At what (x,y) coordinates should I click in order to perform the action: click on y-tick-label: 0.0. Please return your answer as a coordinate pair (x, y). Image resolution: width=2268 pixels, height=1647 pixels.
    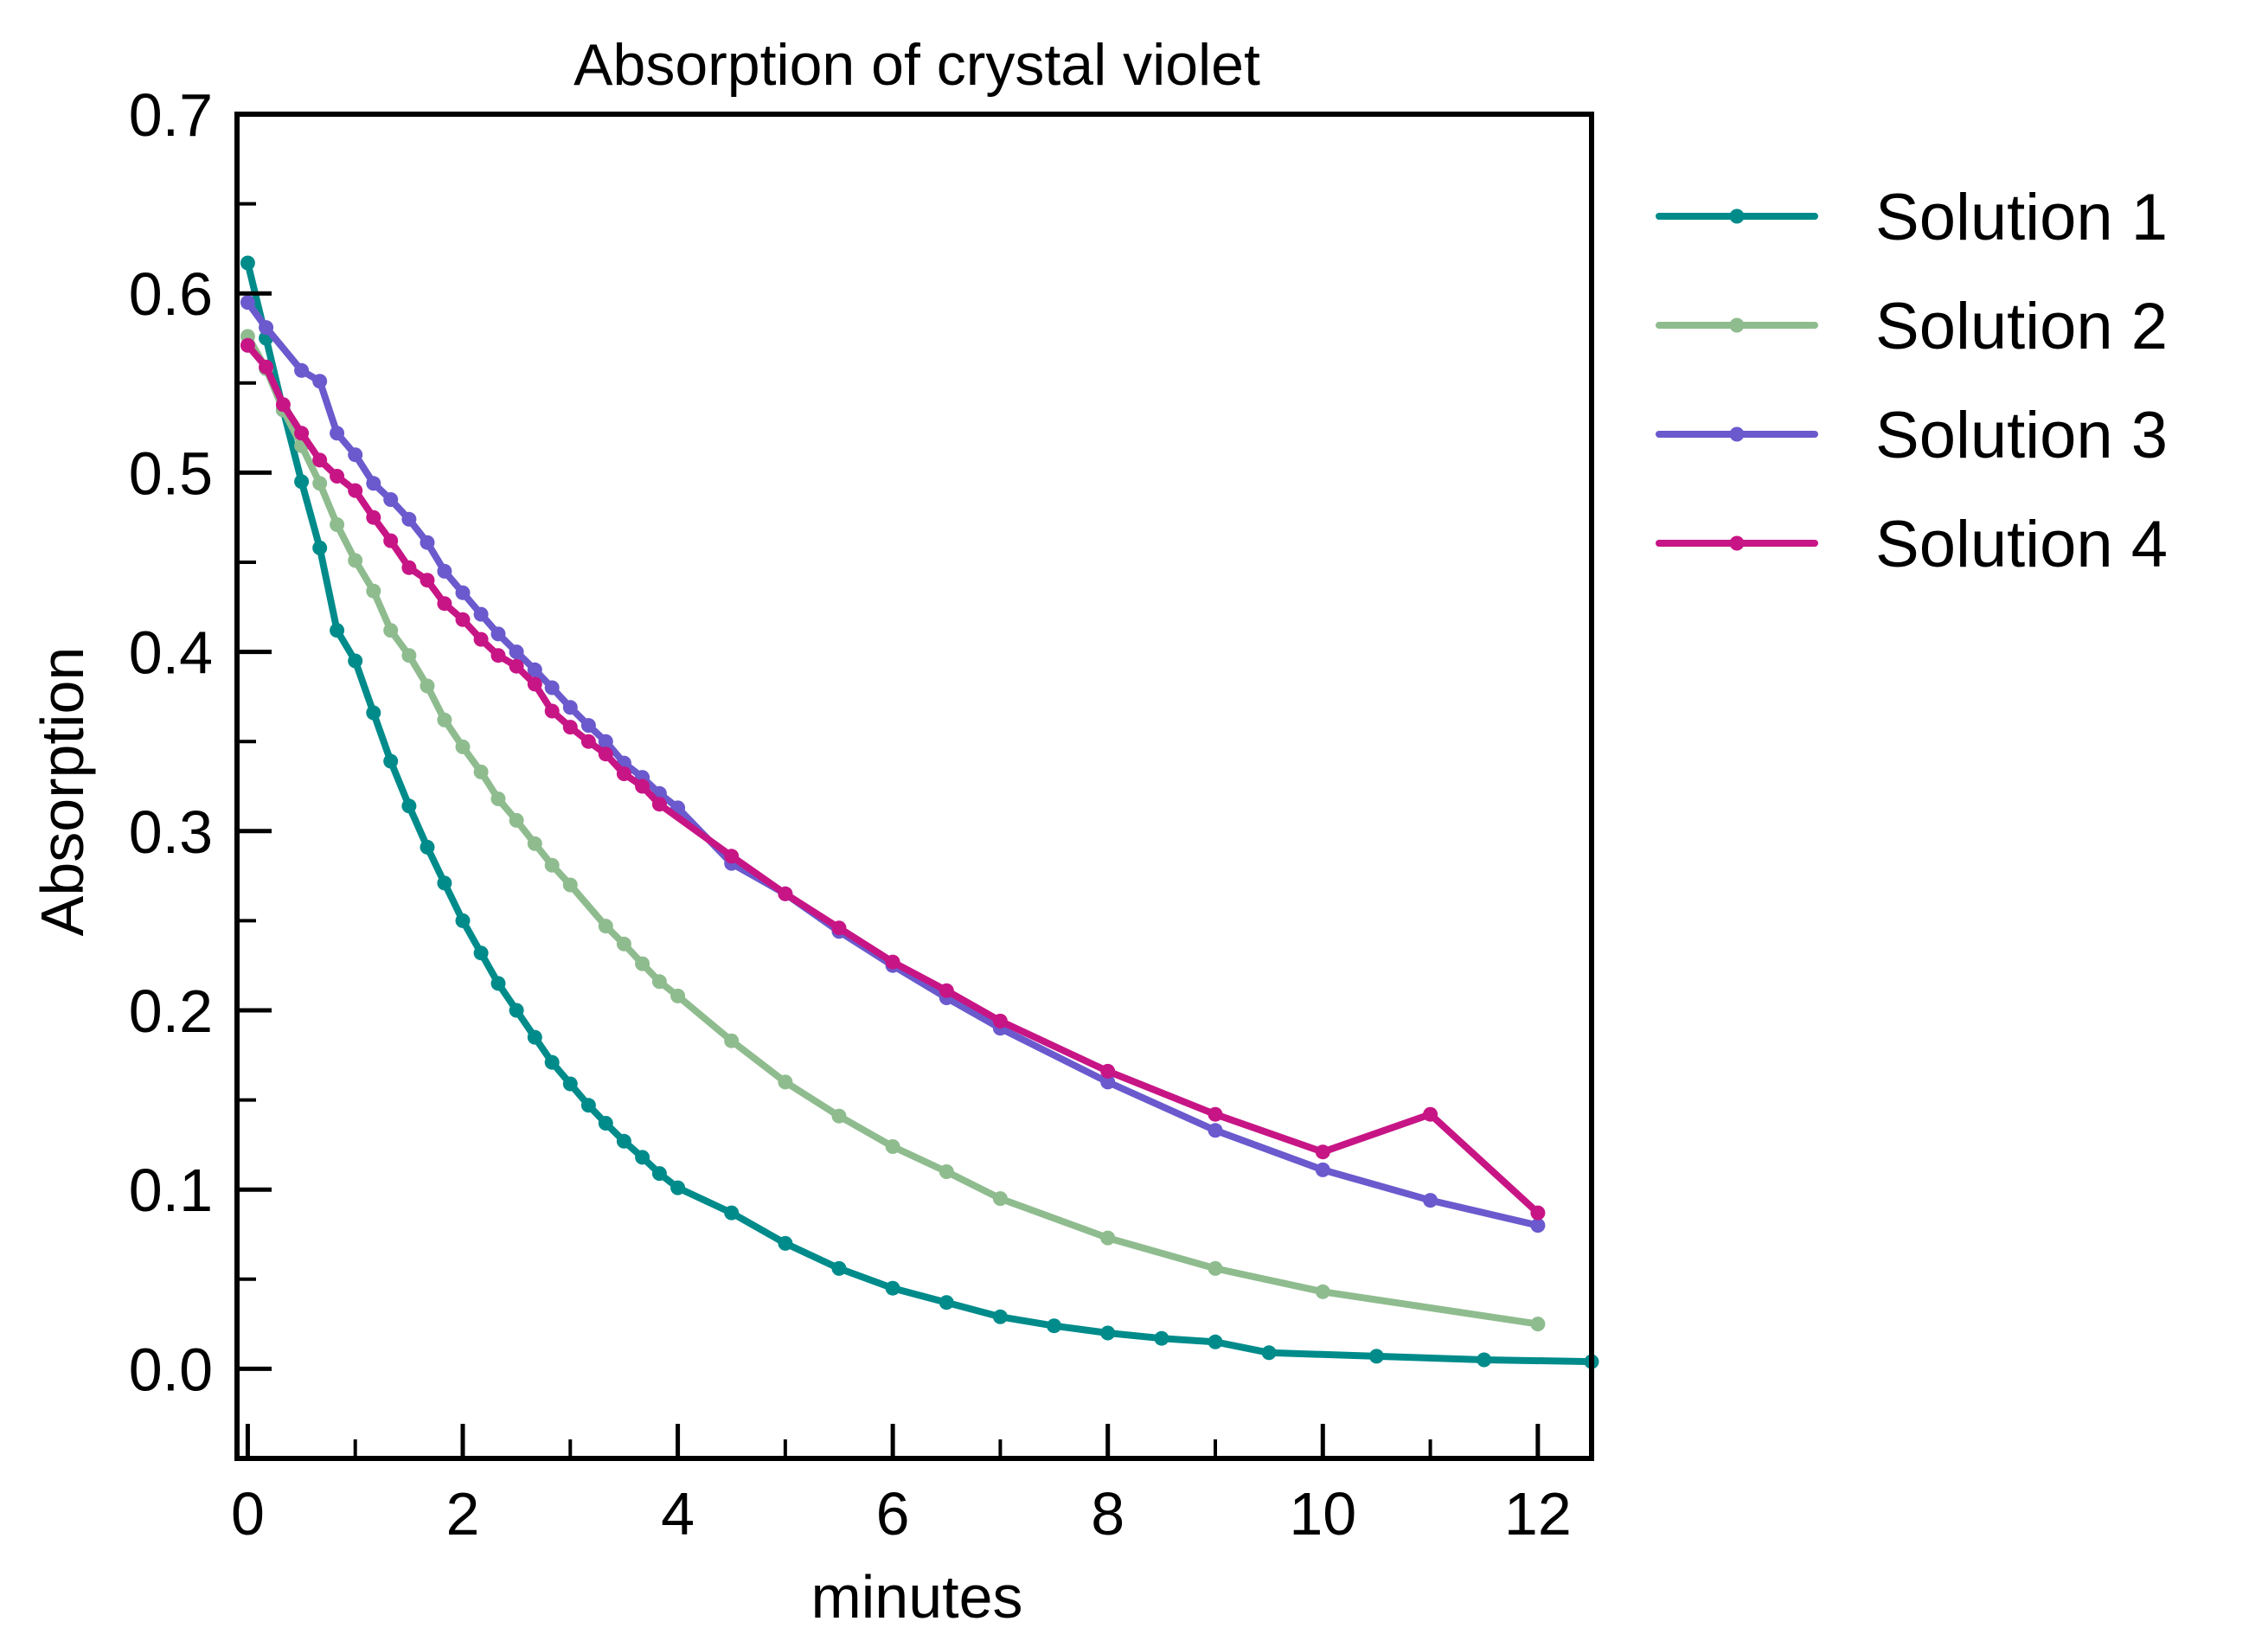
    Looking at the image, I should click on (171, 1370).